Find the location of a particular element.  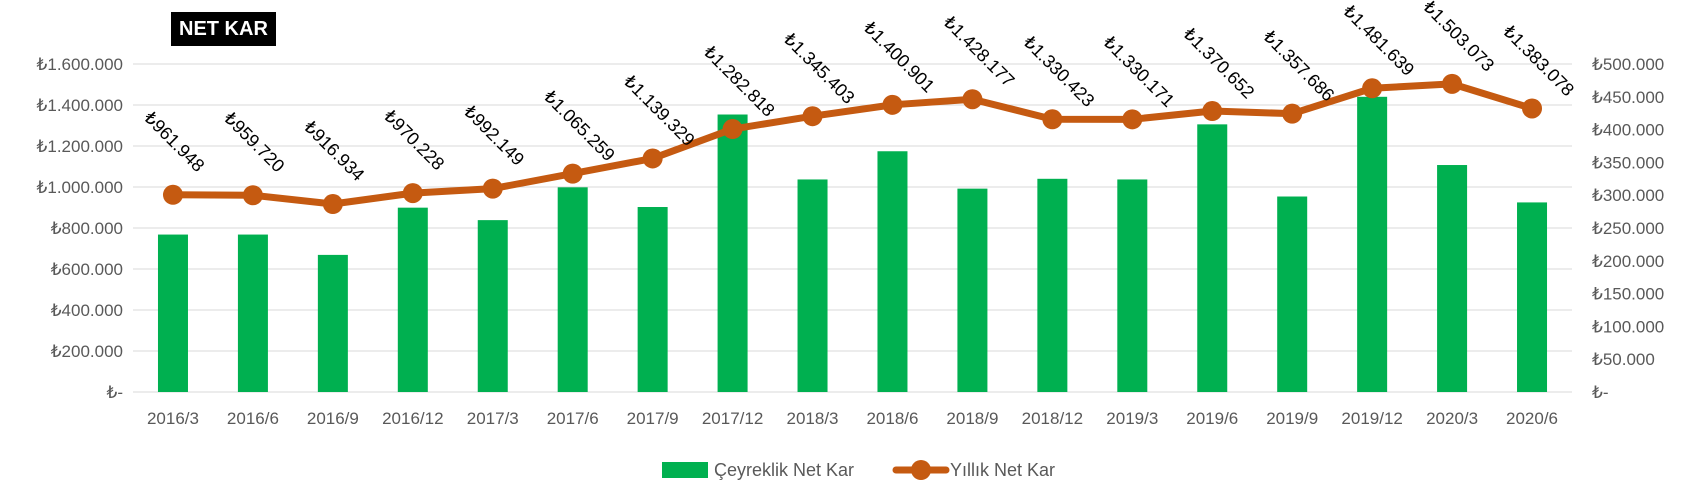

y-right-tick-label: ₺450.000 is located at coordinates (1628, 97).